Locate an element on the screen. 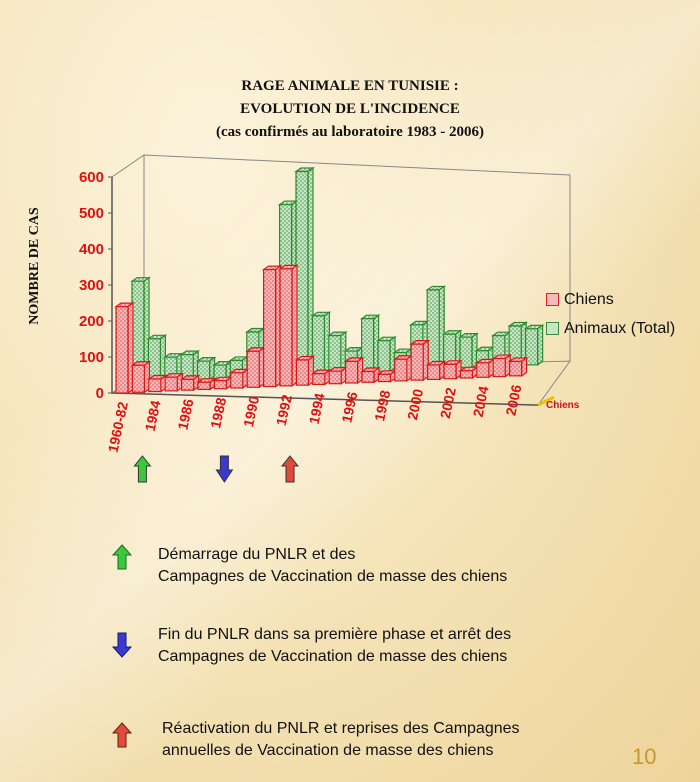  x-tick-label: 2006 is located at coordinates (513, 400).